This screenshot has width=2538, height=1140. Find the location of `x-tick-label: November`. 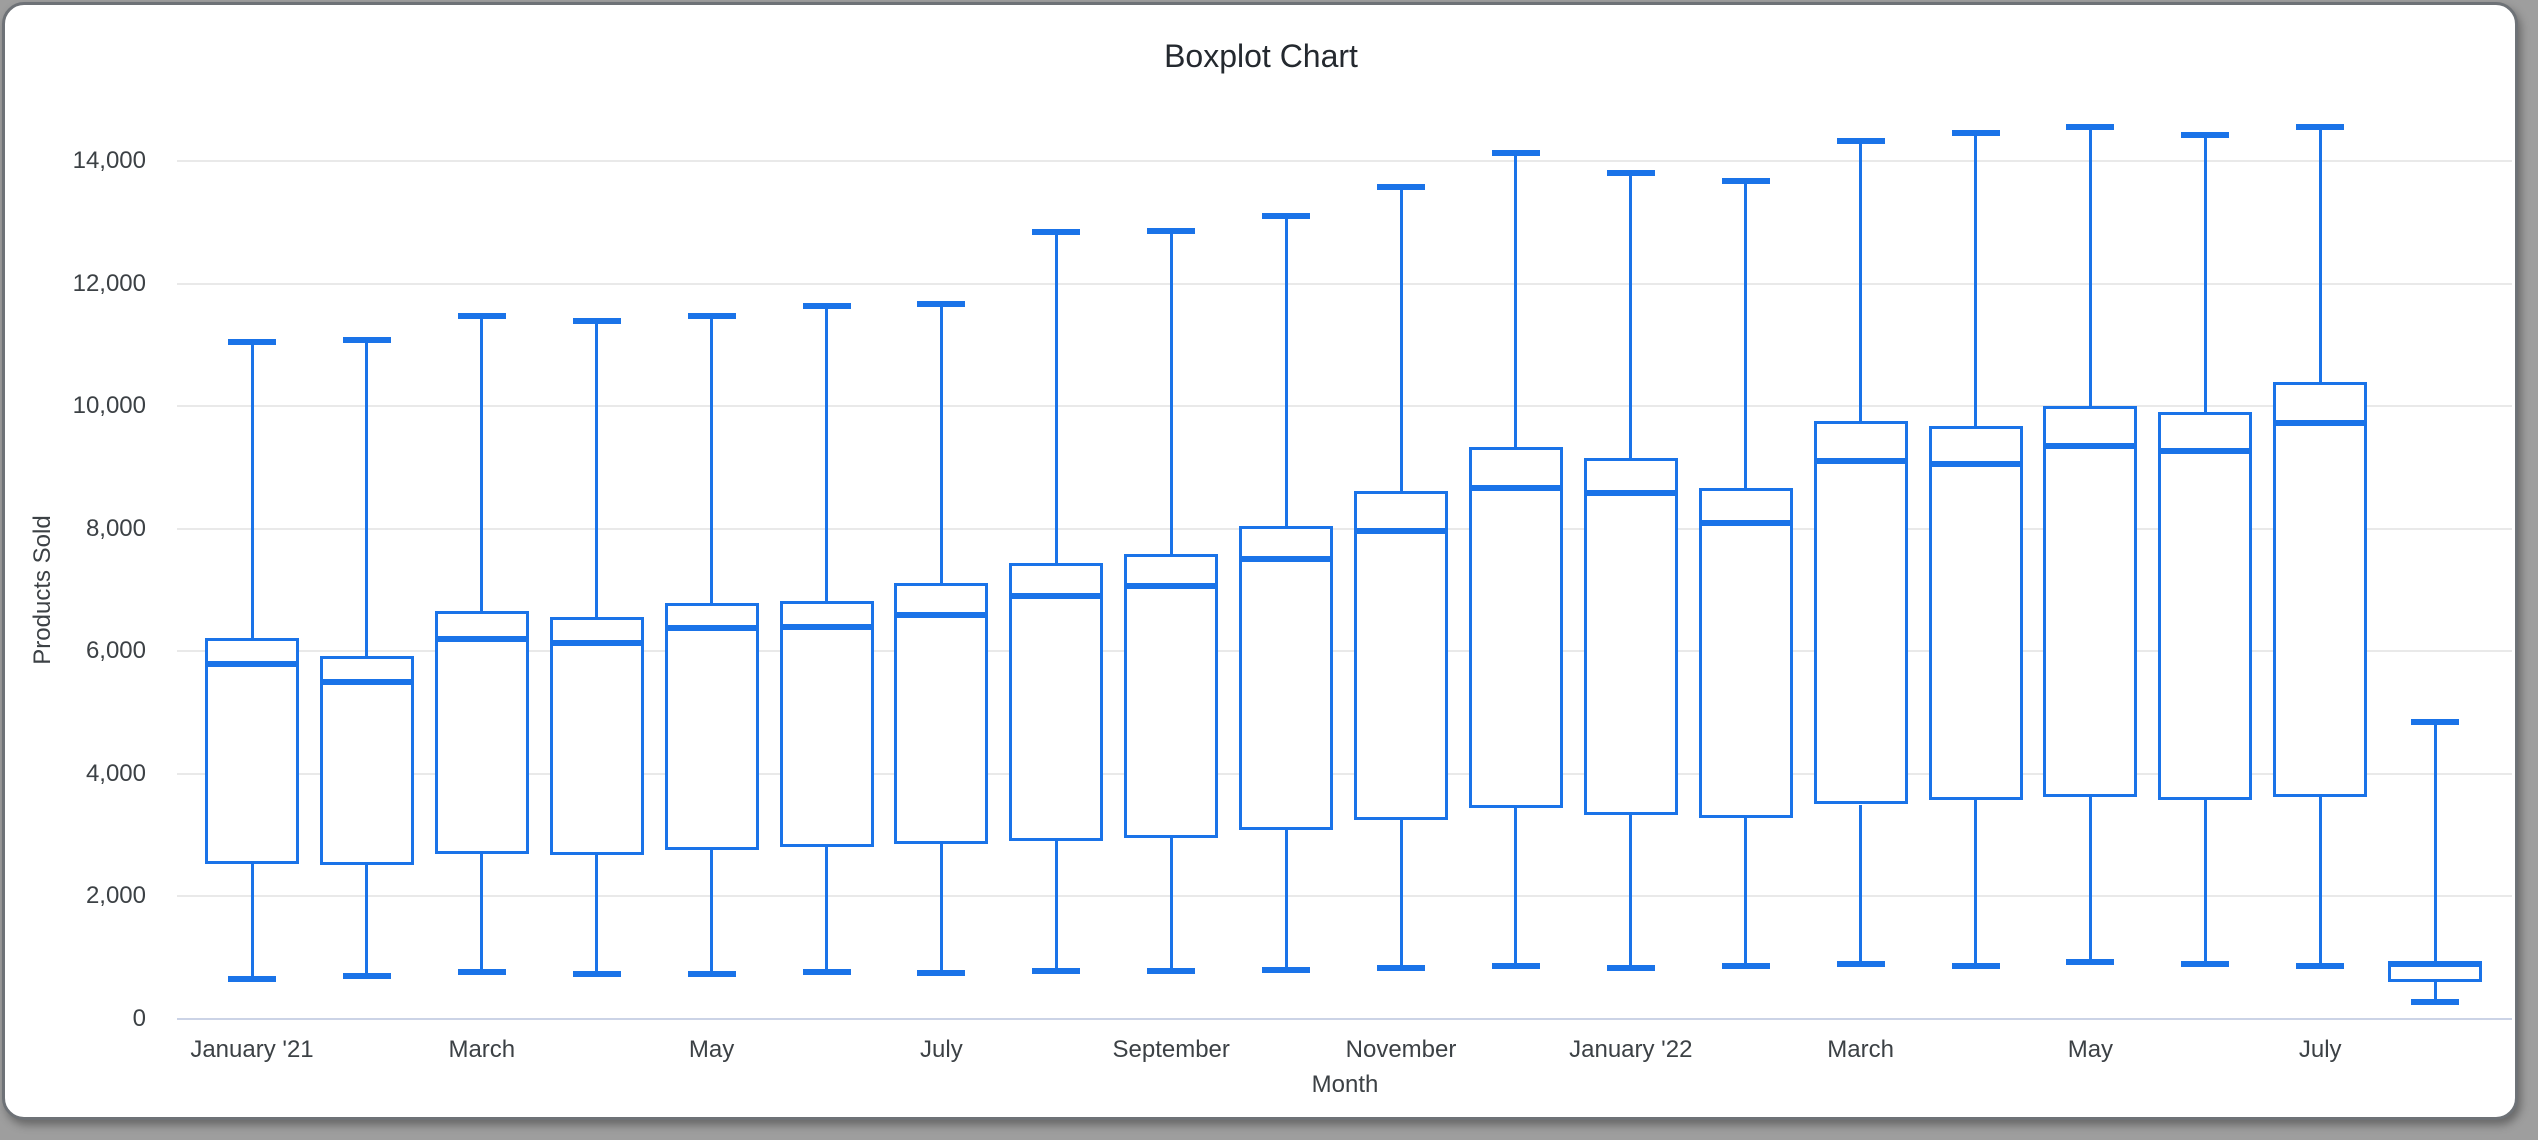

x-tick-label: November is located at coordinates (1401, 1049).